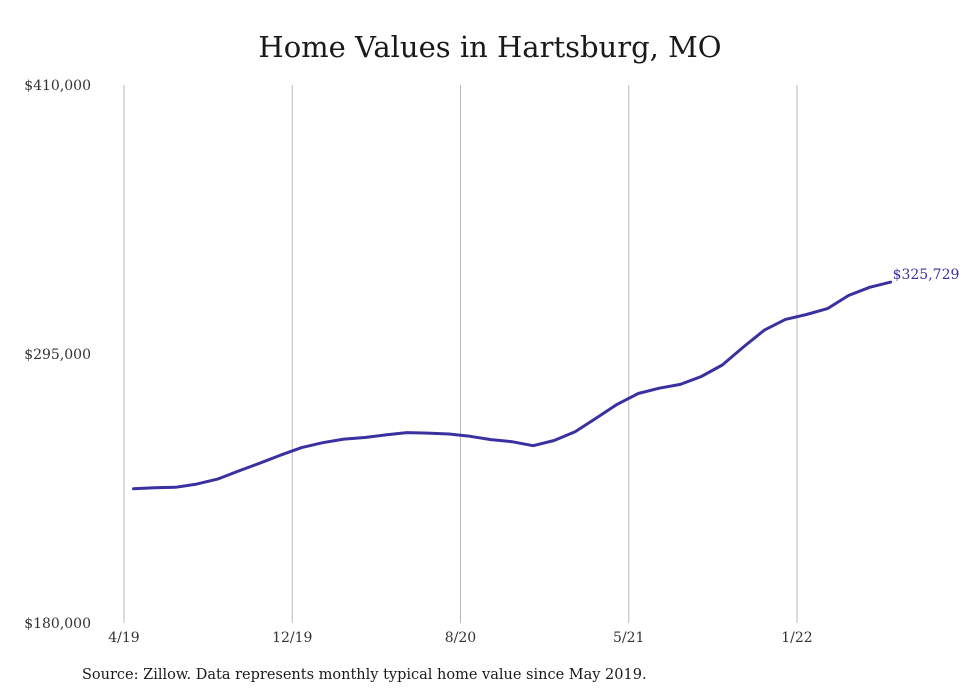 The image size is (980, 699). Describe the element at coordinates (57, 86) in the screenshot. I see `y-tick-label: $410,000` at that location.